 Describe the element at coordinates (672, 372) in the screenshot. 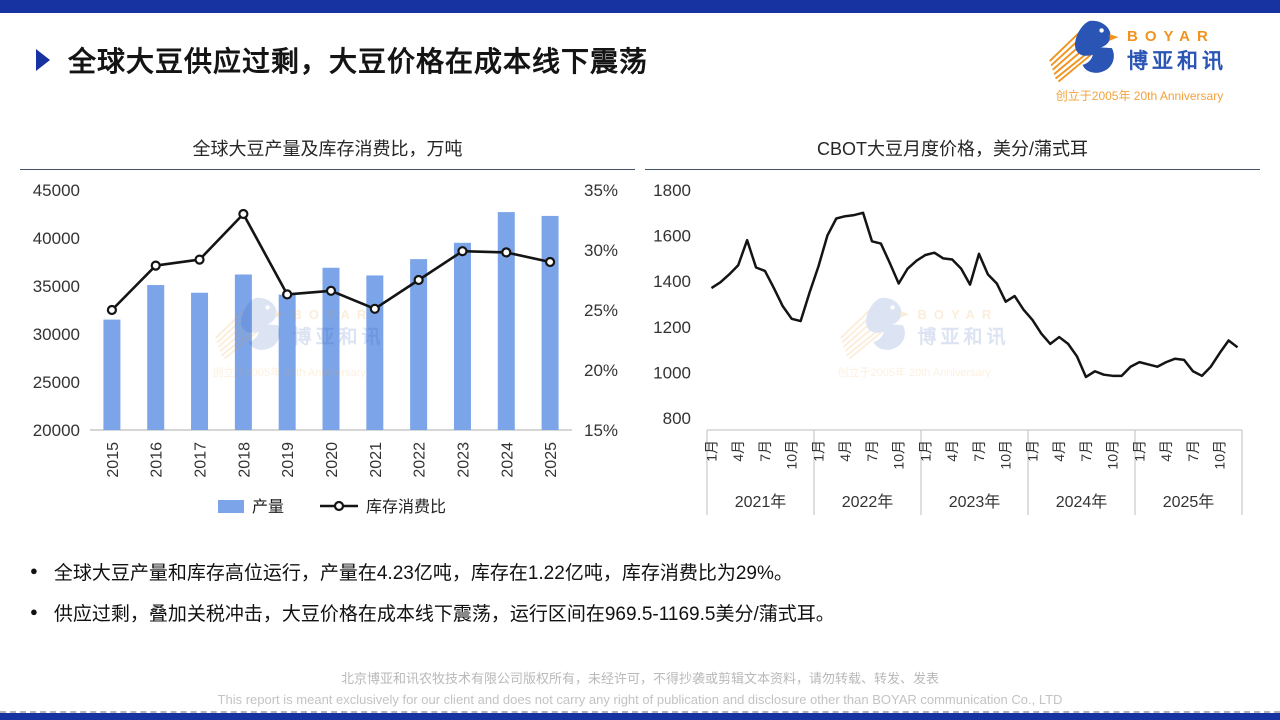

I see `svg-text: 1000` at that location.